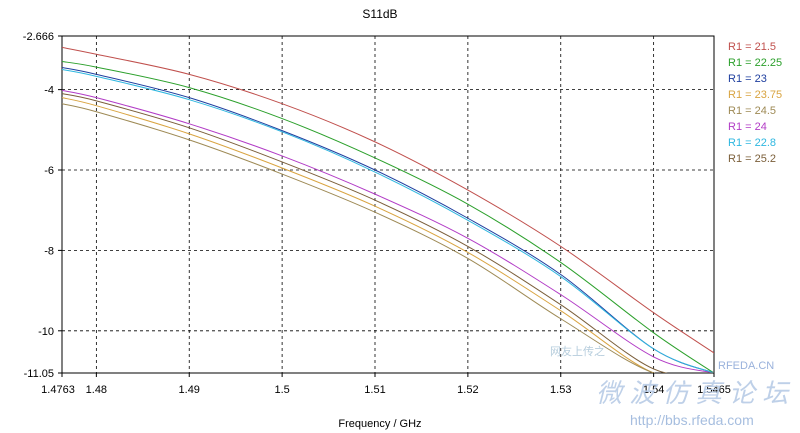 This screenshot has height=433, width=800. I want to click on x-tick-label: 1.48, so click(96, 390).